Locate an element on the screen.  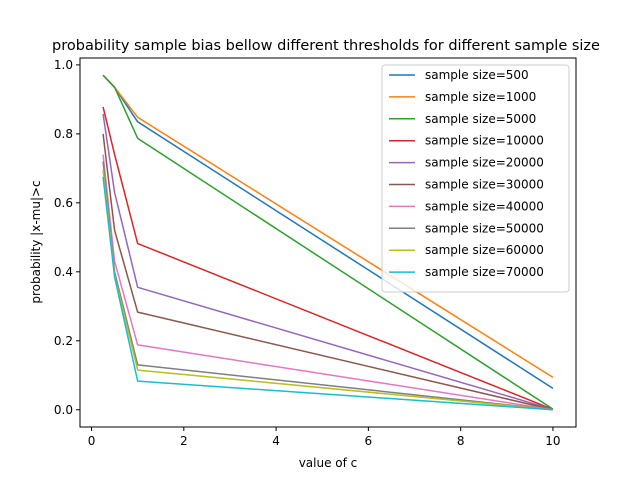
legend-entry: sample size=1000 is located at coordinates (480, 97).